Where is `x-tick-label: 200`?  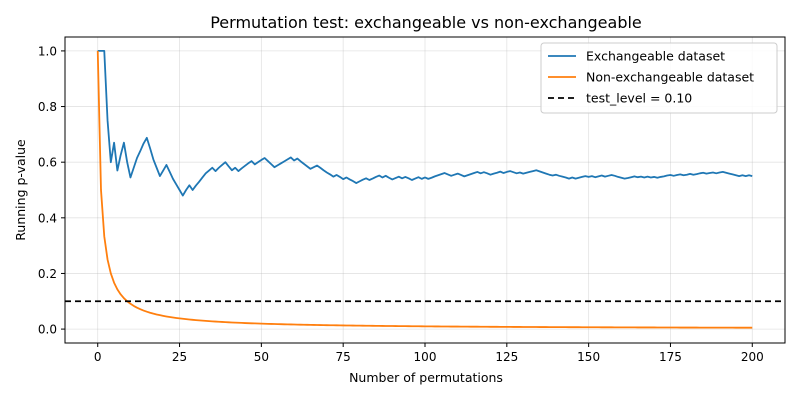
x-tick-label: 200 is located at coordinates (752, 357).